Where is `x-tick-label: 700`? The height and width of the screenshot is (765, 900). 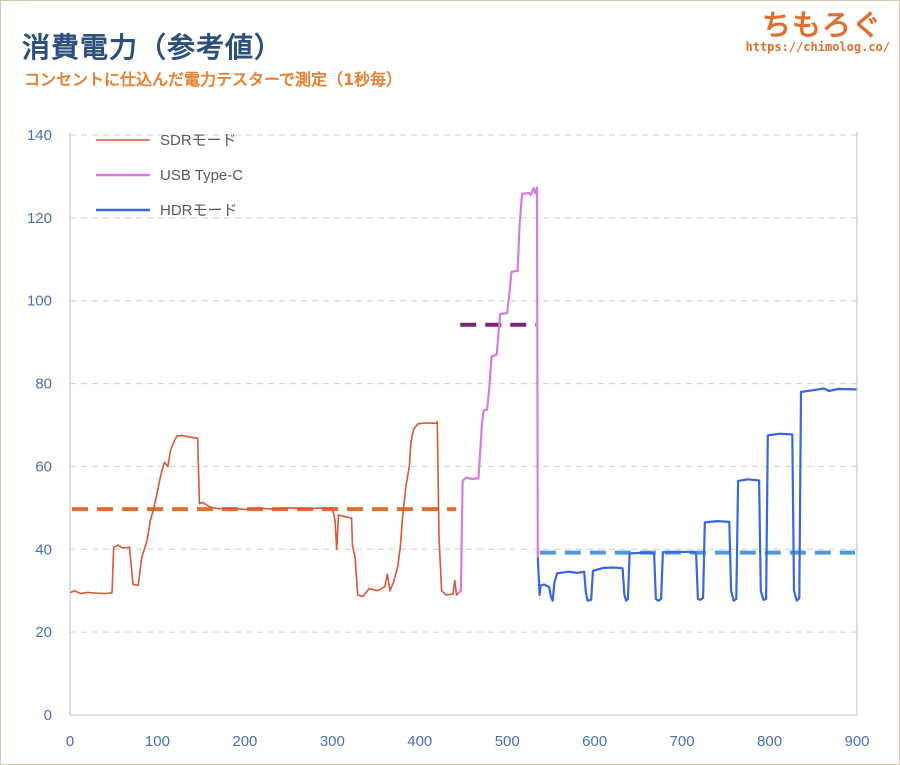
x-tick-label: 700 is located at coordinates (682, 741).